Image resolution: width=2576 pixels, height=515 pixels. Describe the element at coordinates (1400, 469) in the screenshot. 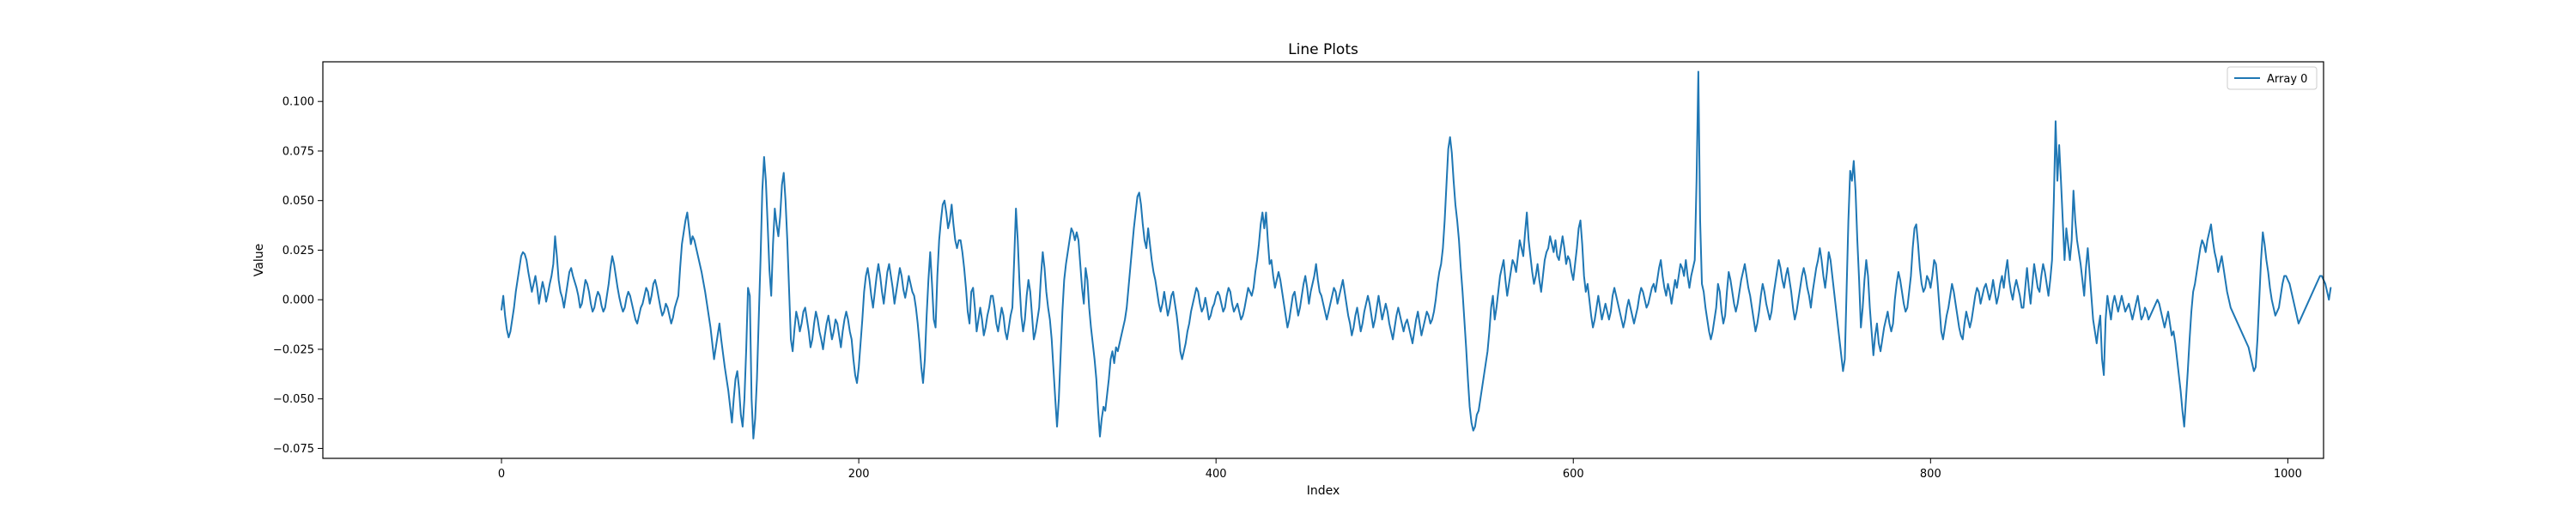

I see `x-axis: 0 200 400 600 800 1000` at that location.